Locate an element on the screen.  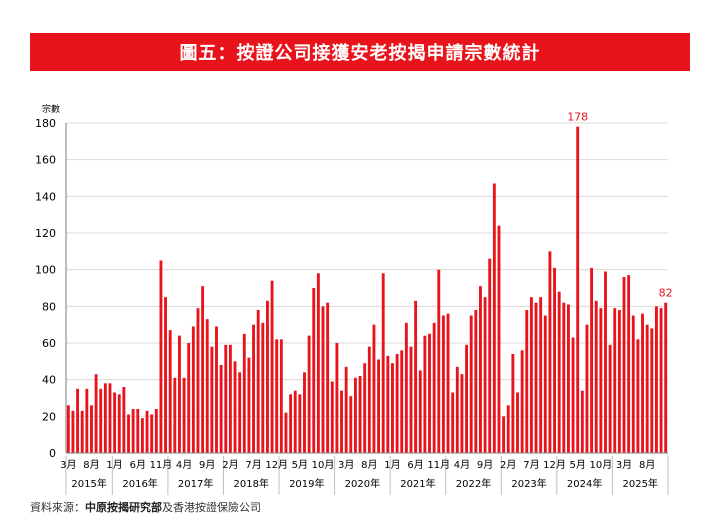
y-tick-label: 100 is located at coordinates (45, 270).